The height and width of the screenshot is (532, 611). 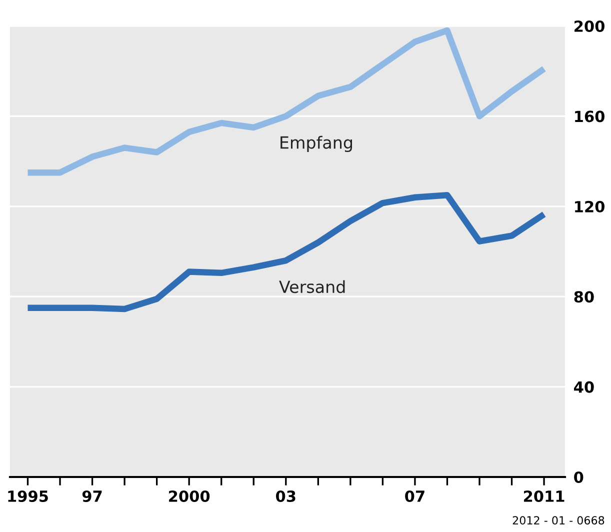 I want to click on series-label: Versand, so click(x=312, y=287).